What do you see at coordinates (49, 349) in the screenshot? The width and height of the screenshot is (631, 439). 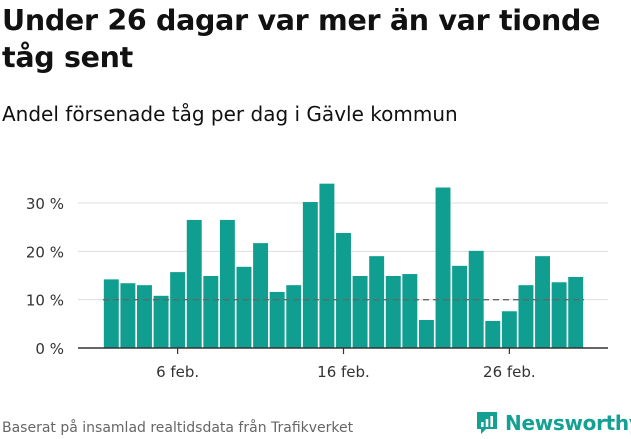 I see `y-tick-label: 0 %` at bounding box center [49, 349].